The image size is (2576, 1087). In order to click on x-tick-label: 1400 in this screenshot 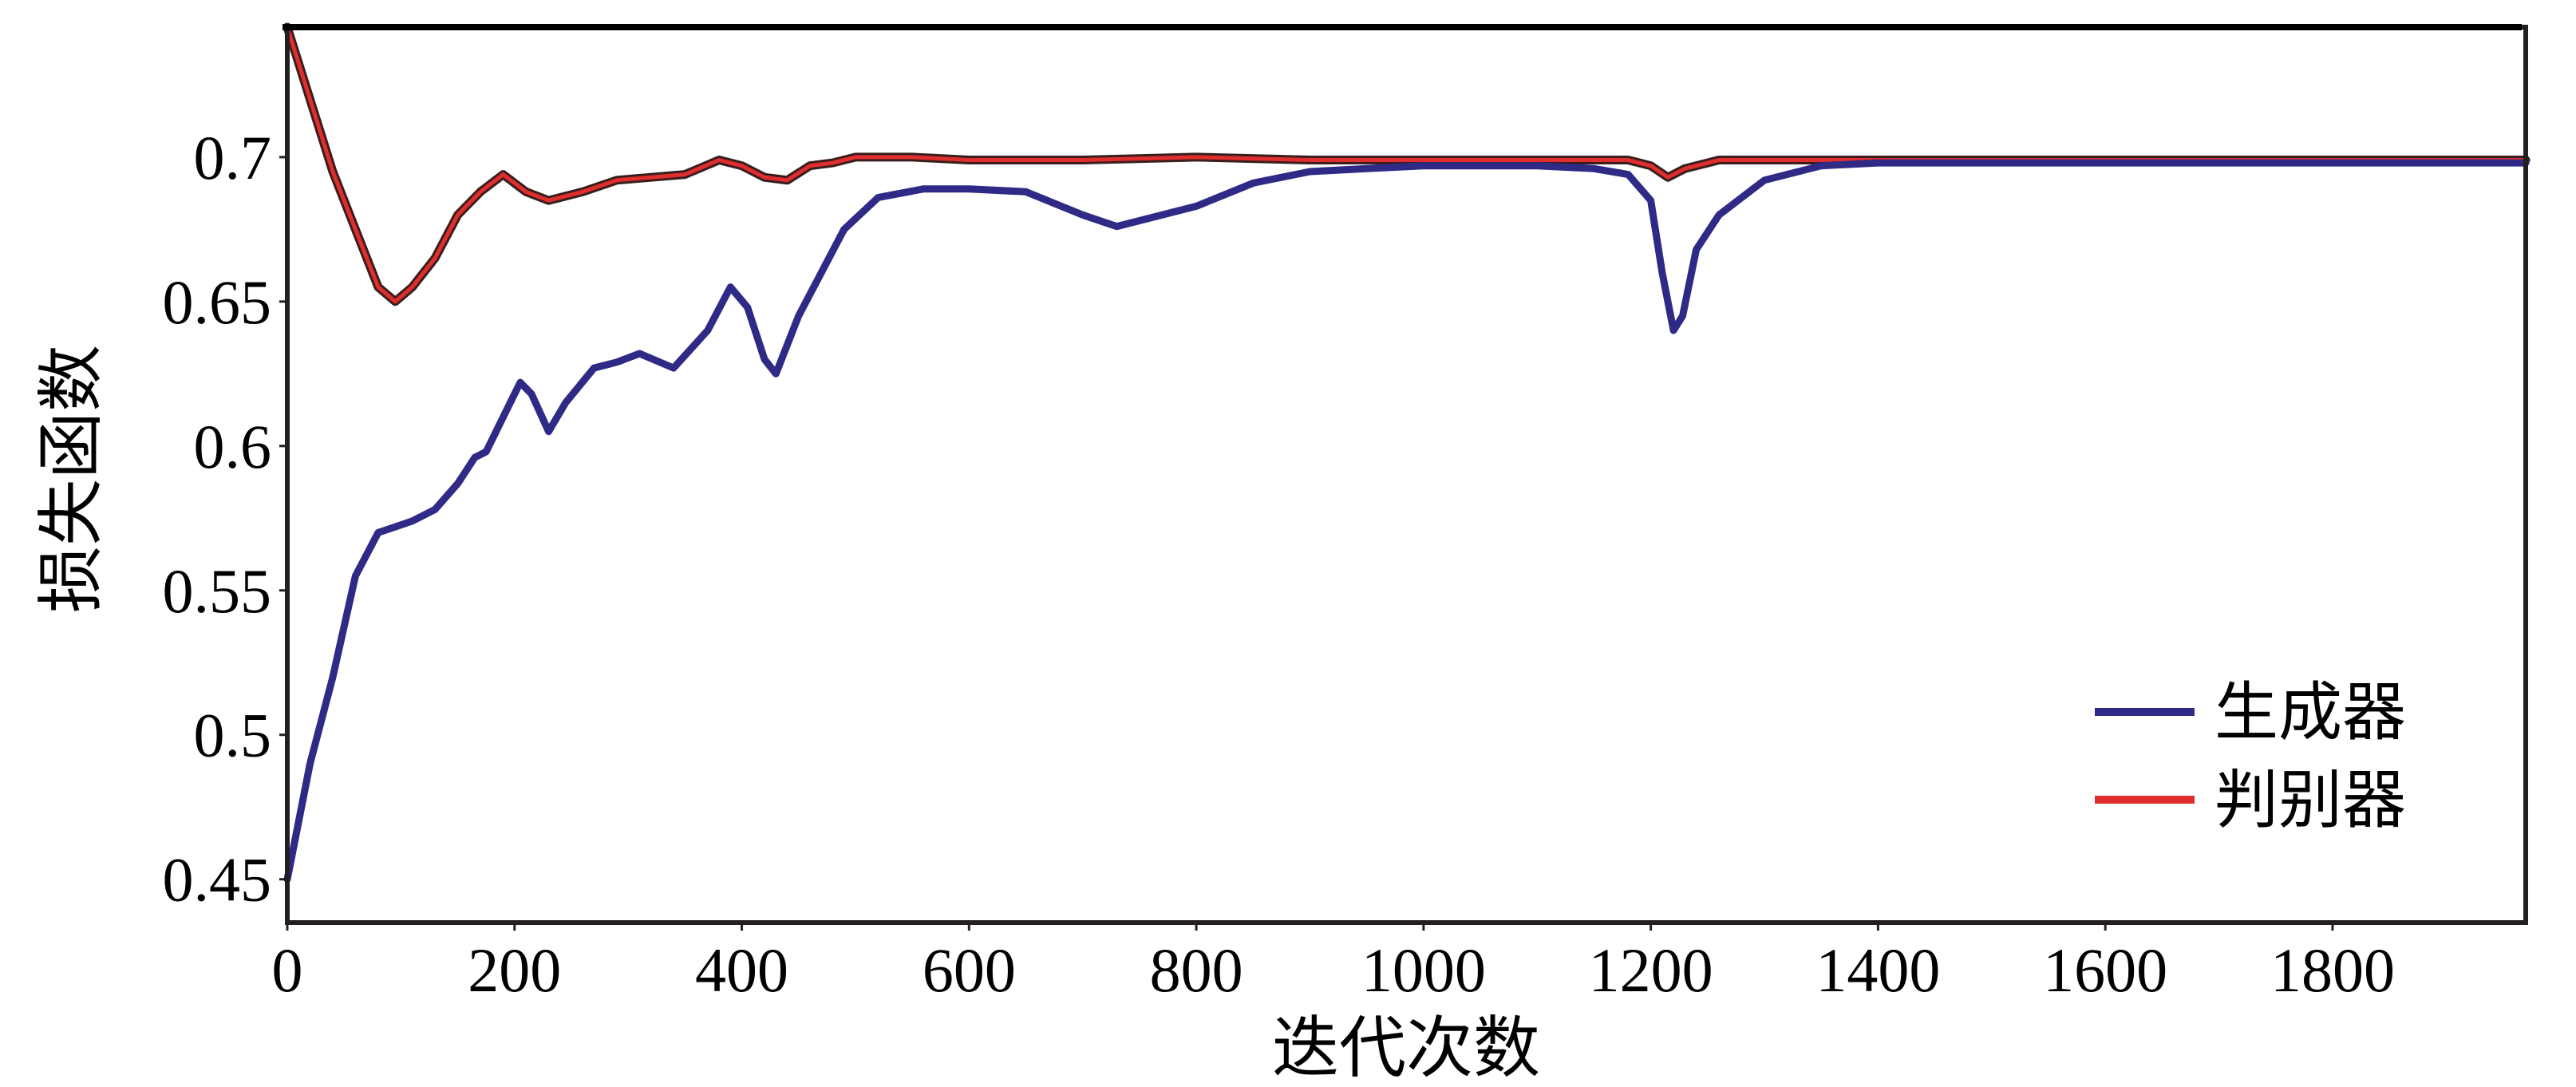, I will do `click(1877, 970)`.